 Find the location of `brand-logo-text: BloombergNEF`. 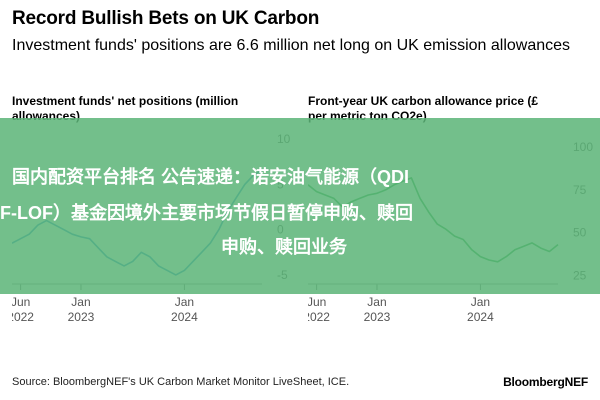

brand-logo-text: BloombergNEF is located at coordinates (545, 382).